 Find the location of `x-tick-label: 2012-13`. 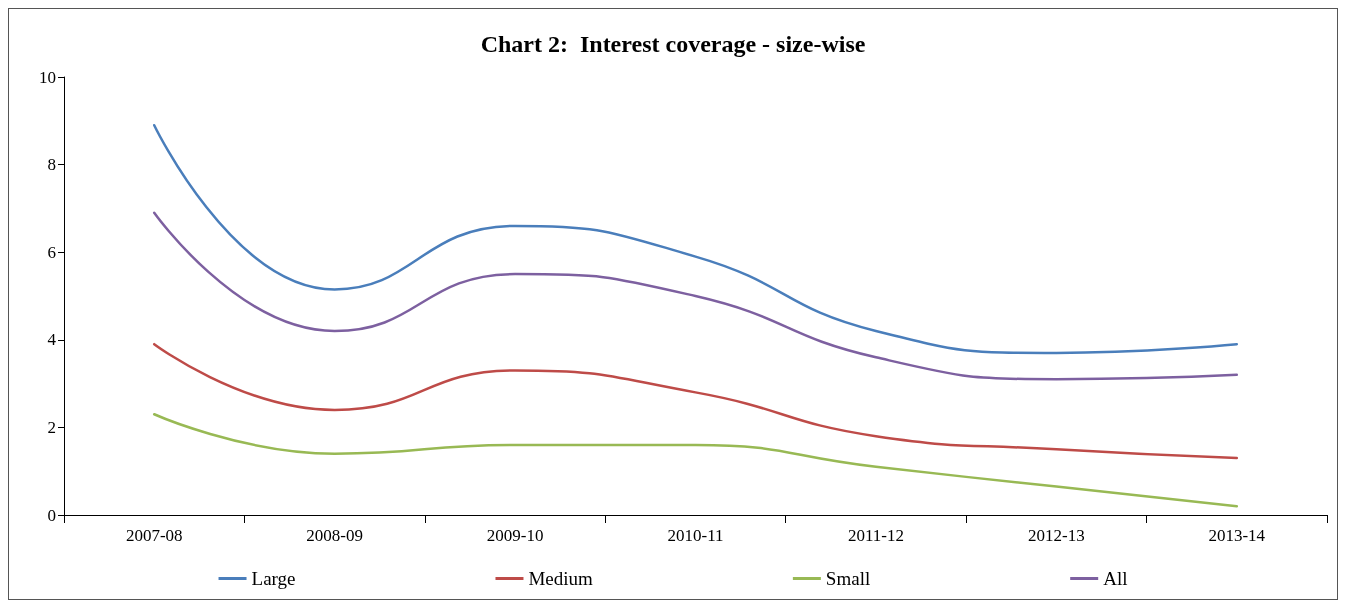

x-tick-label: 2012-13 is located at coordinates (1056, 535).